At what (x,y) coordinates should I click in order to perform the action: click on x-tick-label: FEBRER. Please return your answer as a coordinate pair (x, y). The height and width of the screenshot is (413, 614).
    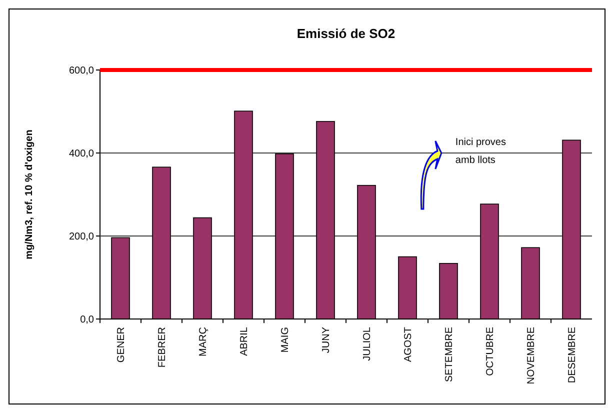
    Looking at the image, I should click on (162, 347).